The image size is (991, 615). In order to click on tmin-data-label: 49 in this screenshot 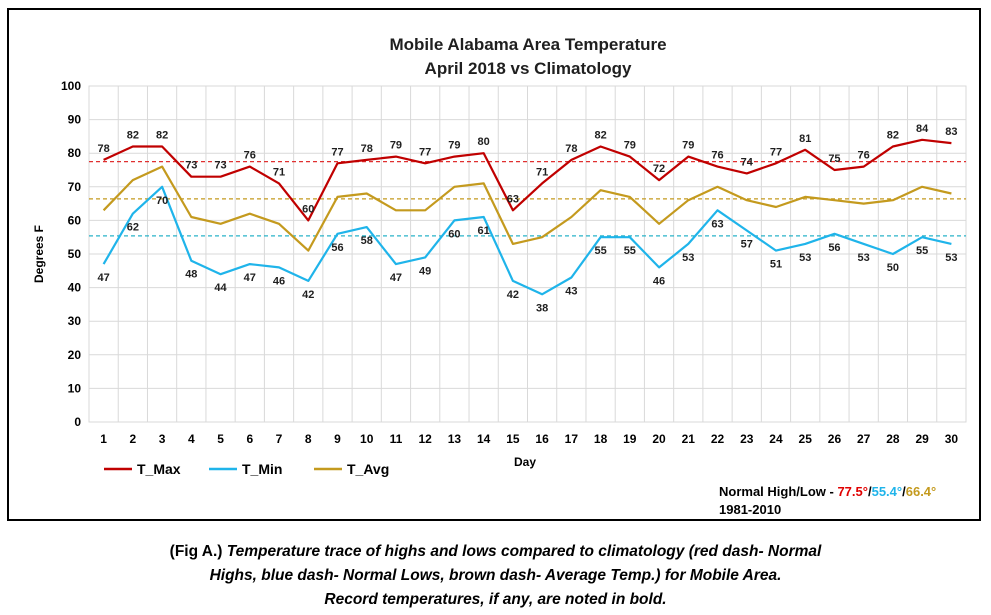, I will do `click(425, 271)`.